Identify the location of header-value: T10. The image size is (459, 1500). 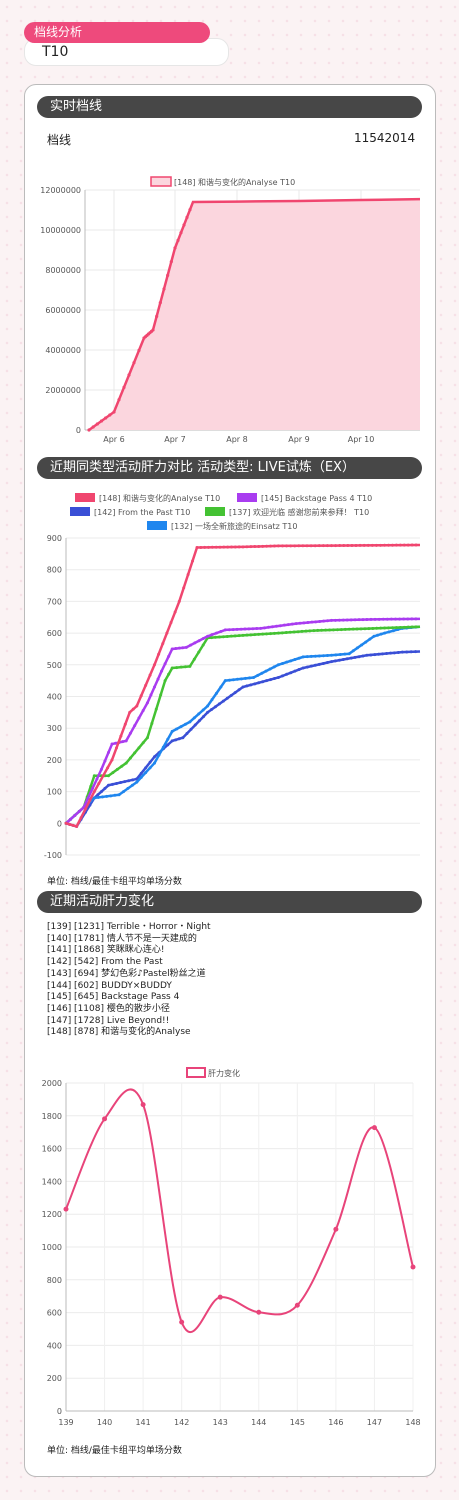
(55, 52).